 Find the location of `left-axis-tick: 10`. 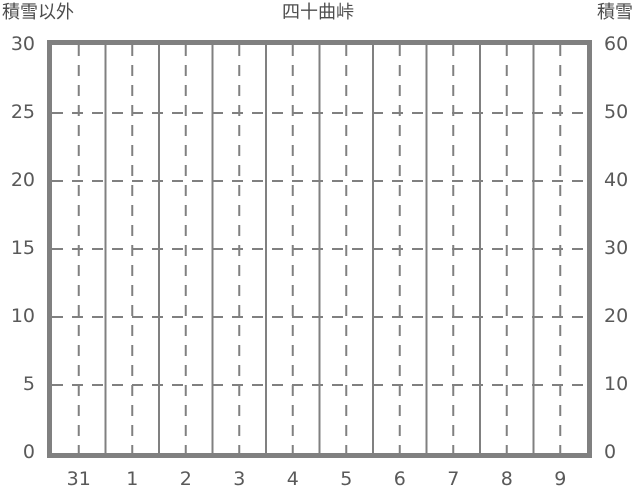

left-axis-tick: 10 is located at coordinates (22, 316).